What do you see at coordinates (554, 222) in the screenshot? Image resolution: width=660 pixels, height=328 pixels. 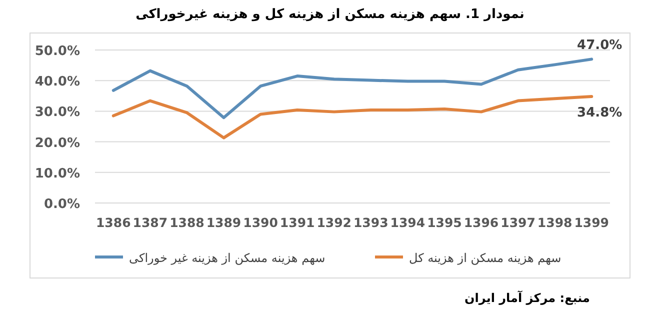 I see `x-tick-label: 1398` at bounding box center [554, 222].